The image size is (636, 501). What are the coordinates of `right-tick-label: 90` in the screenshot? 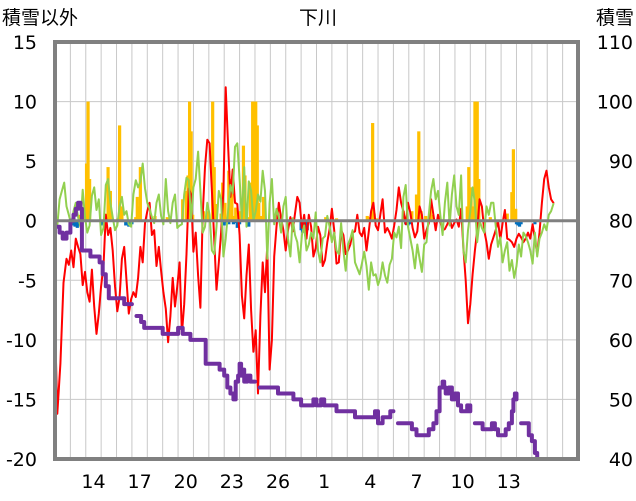 It's located at (621, 162).